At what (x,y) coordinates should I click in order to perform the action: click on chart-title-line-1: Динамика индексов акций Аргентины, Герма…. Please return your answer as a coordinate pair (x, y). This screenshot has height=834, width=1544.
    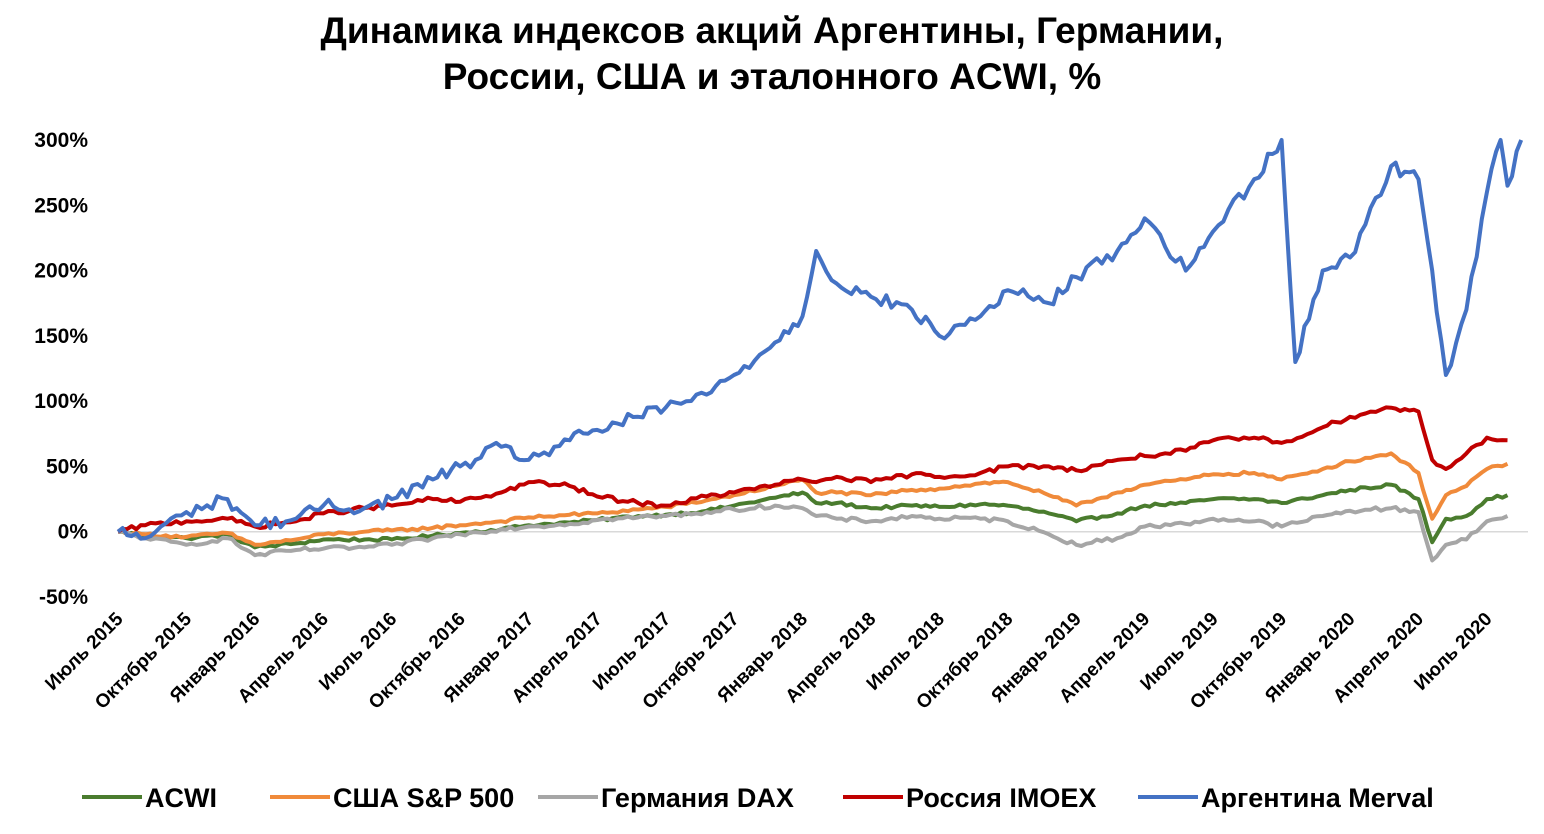
    Looking at the image, I should click on (772, 30).